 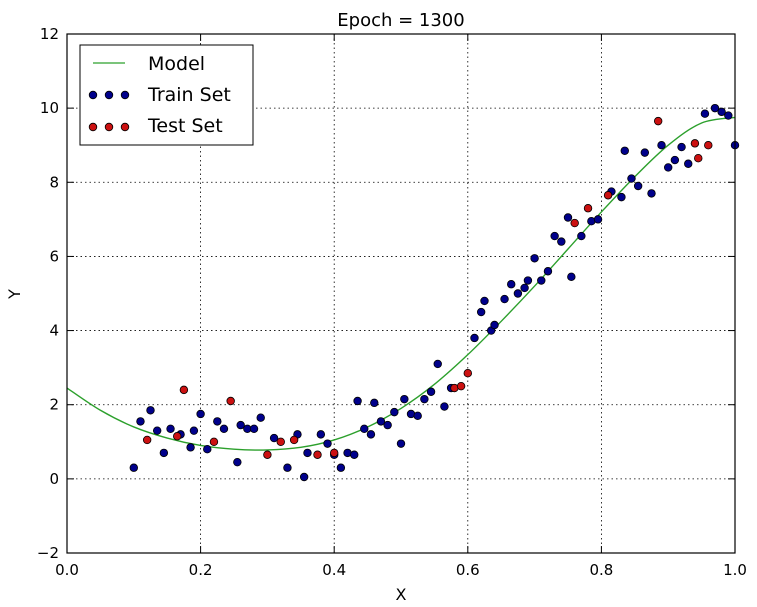 What do you see at coordinates (67, 570) in the screenshot?
I see `x-tick-label-0: 0.0` at bounding box center [67, 570].